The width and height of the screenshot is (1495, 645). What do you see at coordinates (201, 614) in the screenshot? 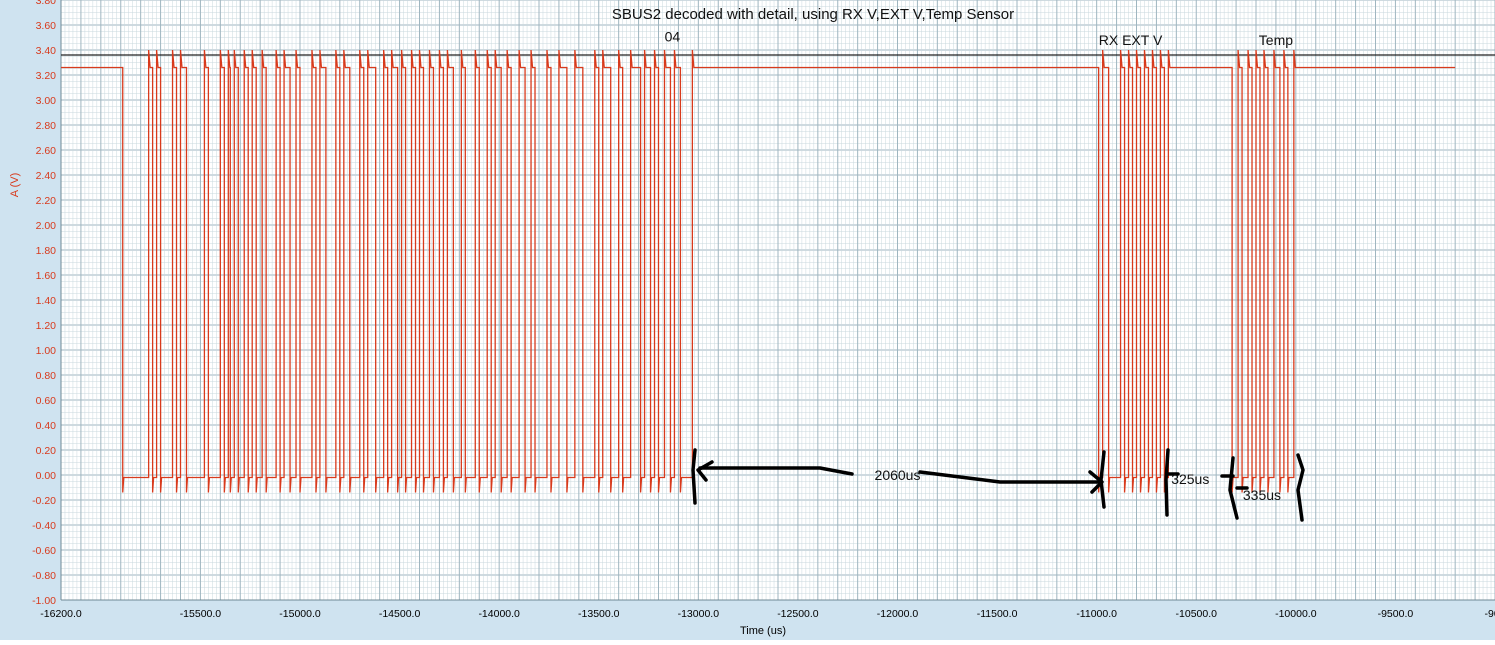
I see `x-tick-label: -15500.0` at bounding box center [201, 614].